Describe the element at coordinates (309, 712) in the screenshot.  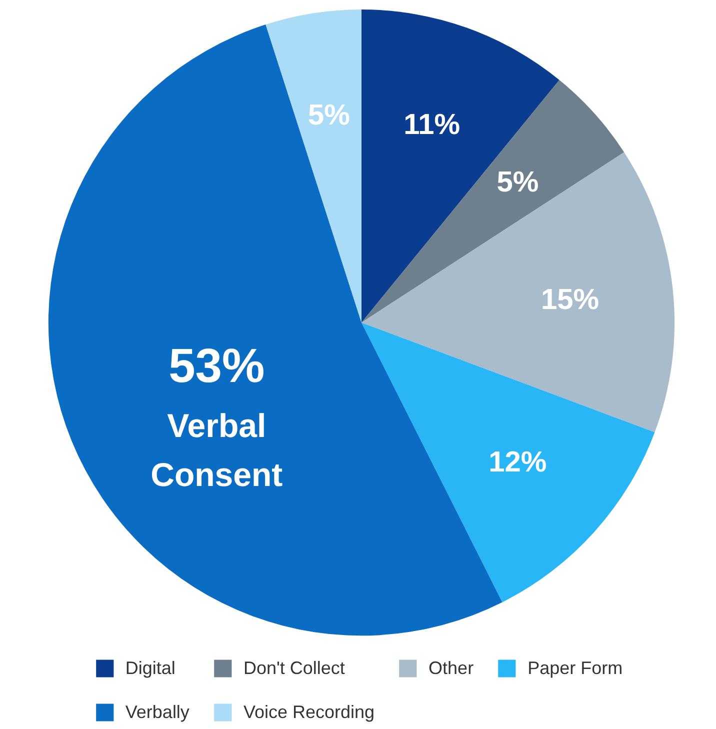
I see `legend-label: Voice Recording` at that location.